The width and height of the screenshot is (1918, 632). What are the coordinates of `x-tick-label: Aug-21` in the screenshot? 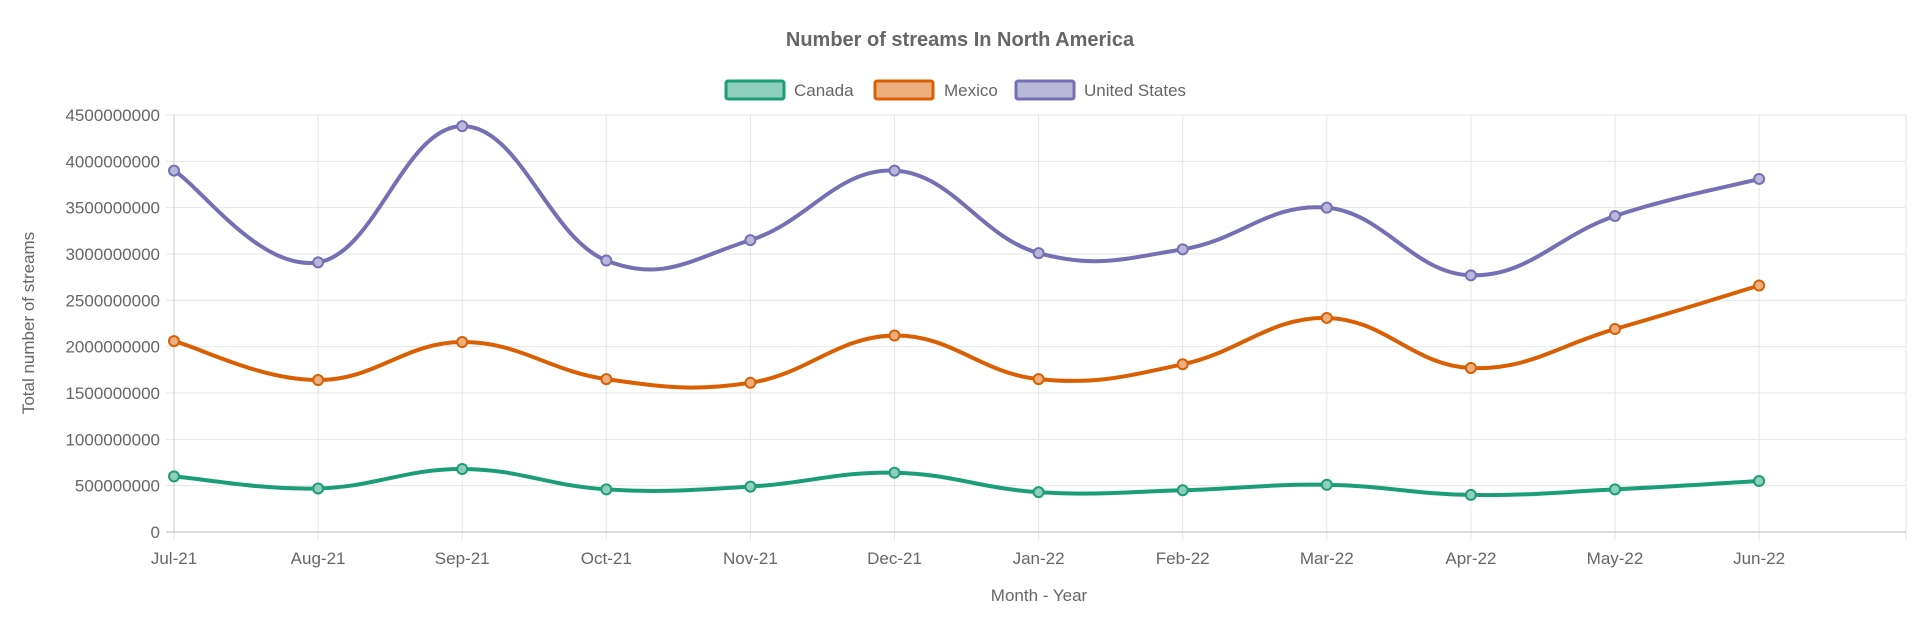 It's located at (318, 558).